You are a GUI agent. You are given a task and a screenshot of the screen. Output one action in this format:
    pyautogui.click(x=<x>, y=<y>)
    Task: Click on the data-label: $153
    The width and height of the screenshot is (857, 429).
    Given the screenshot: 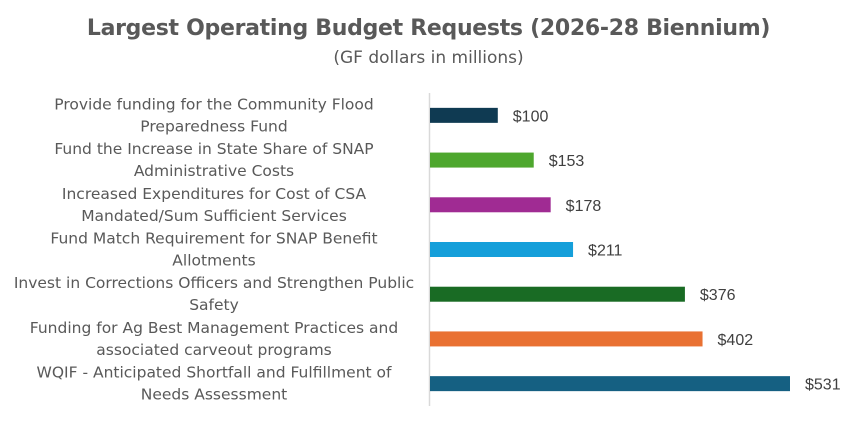 What is the action you would take?
    pyautogui.click(x=567, y=161)
    